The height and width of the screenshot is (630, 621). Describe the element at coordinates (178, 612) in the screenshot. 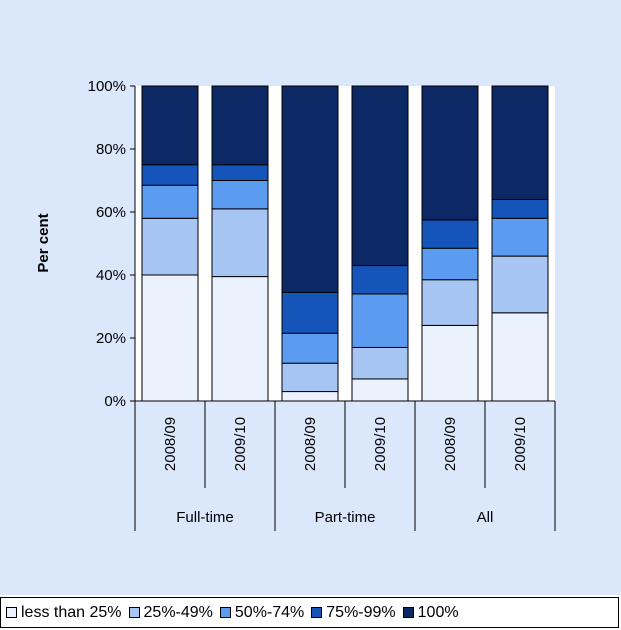

I see `legend-label: 25%-49%` at that location.